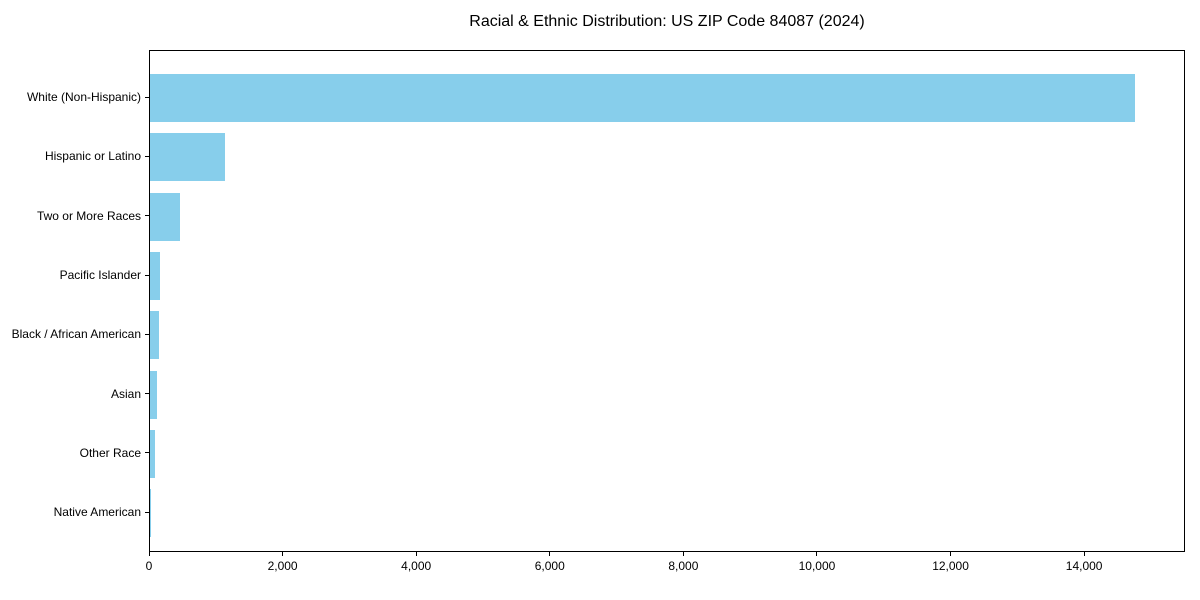 The width and height of the screenshot is (1200, 600). What do you see at coordinates (282, 566) in the screenshot?
I see `x-tick-label: 2,000` at bounding box center [282, 566].